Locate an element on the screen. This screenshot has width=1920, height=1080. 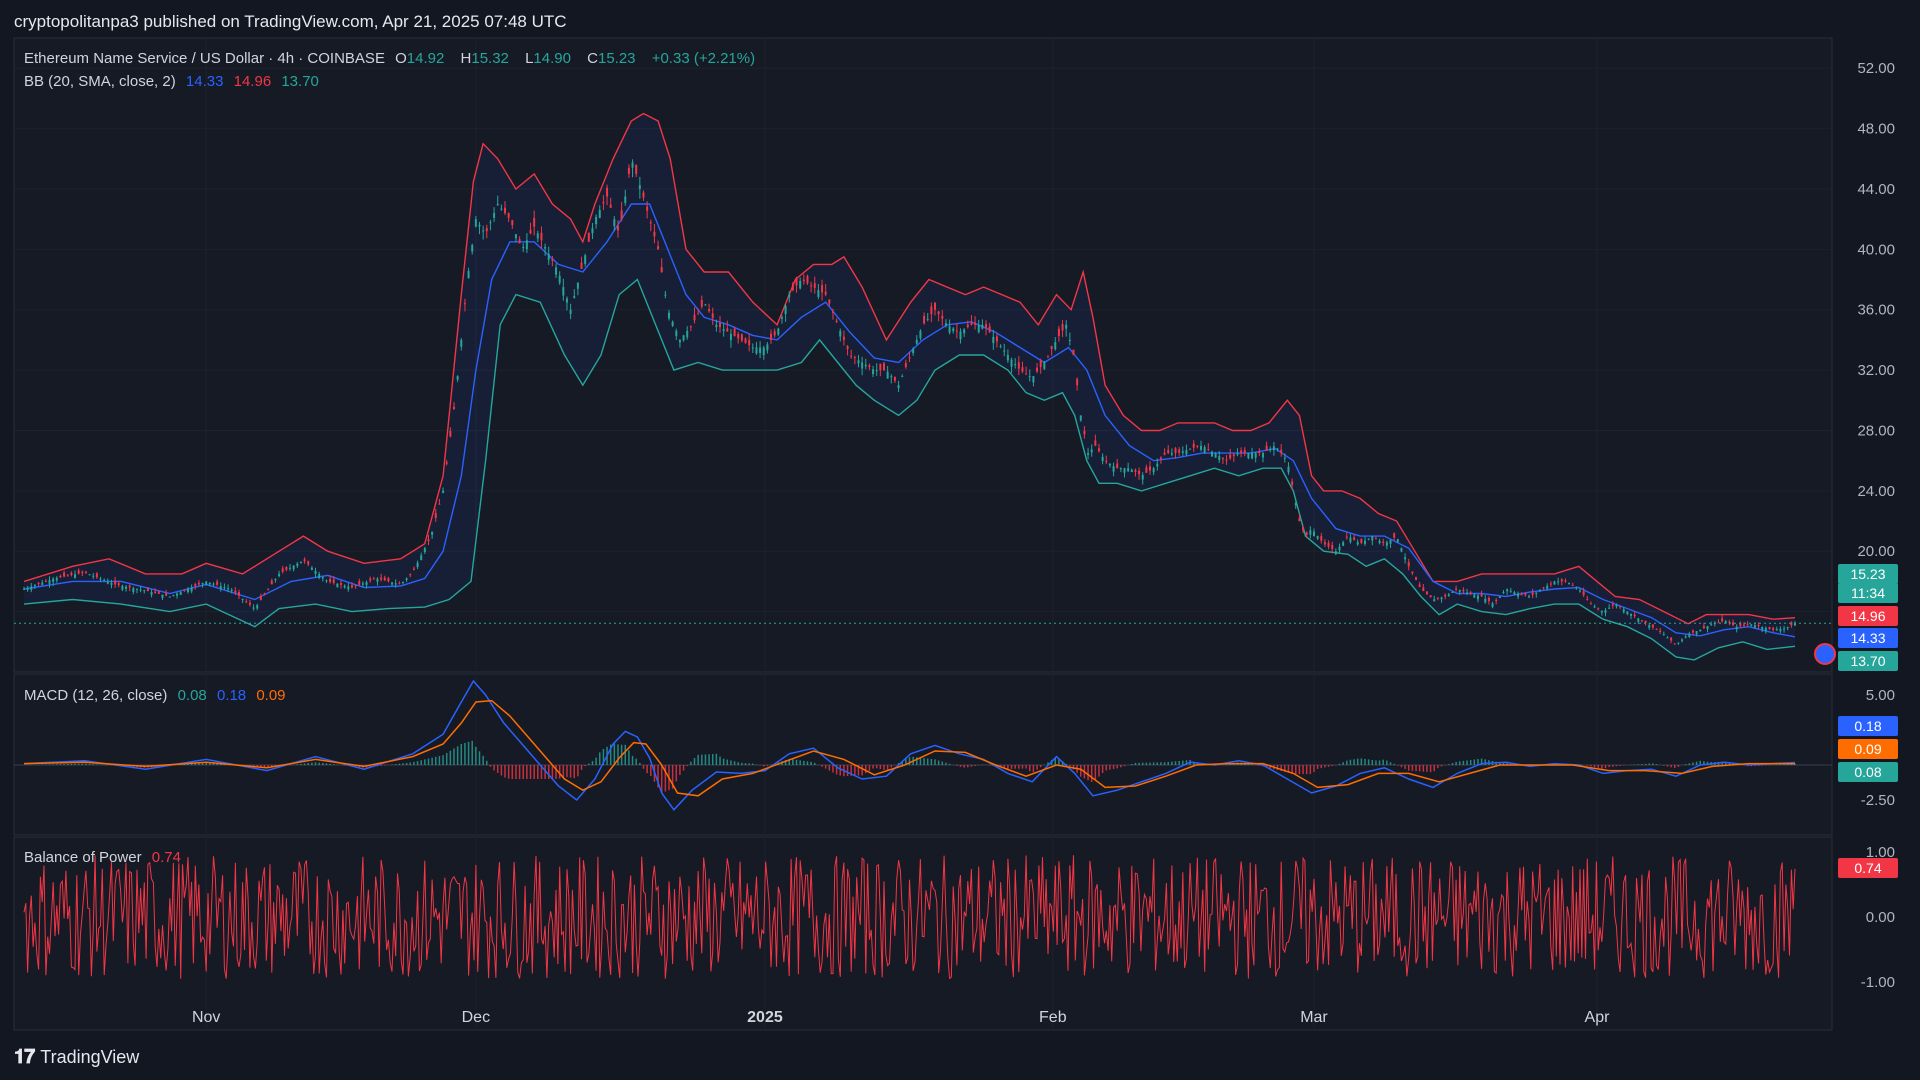
price-tick-label: 36.00 is located at coordinates (1876, 310).